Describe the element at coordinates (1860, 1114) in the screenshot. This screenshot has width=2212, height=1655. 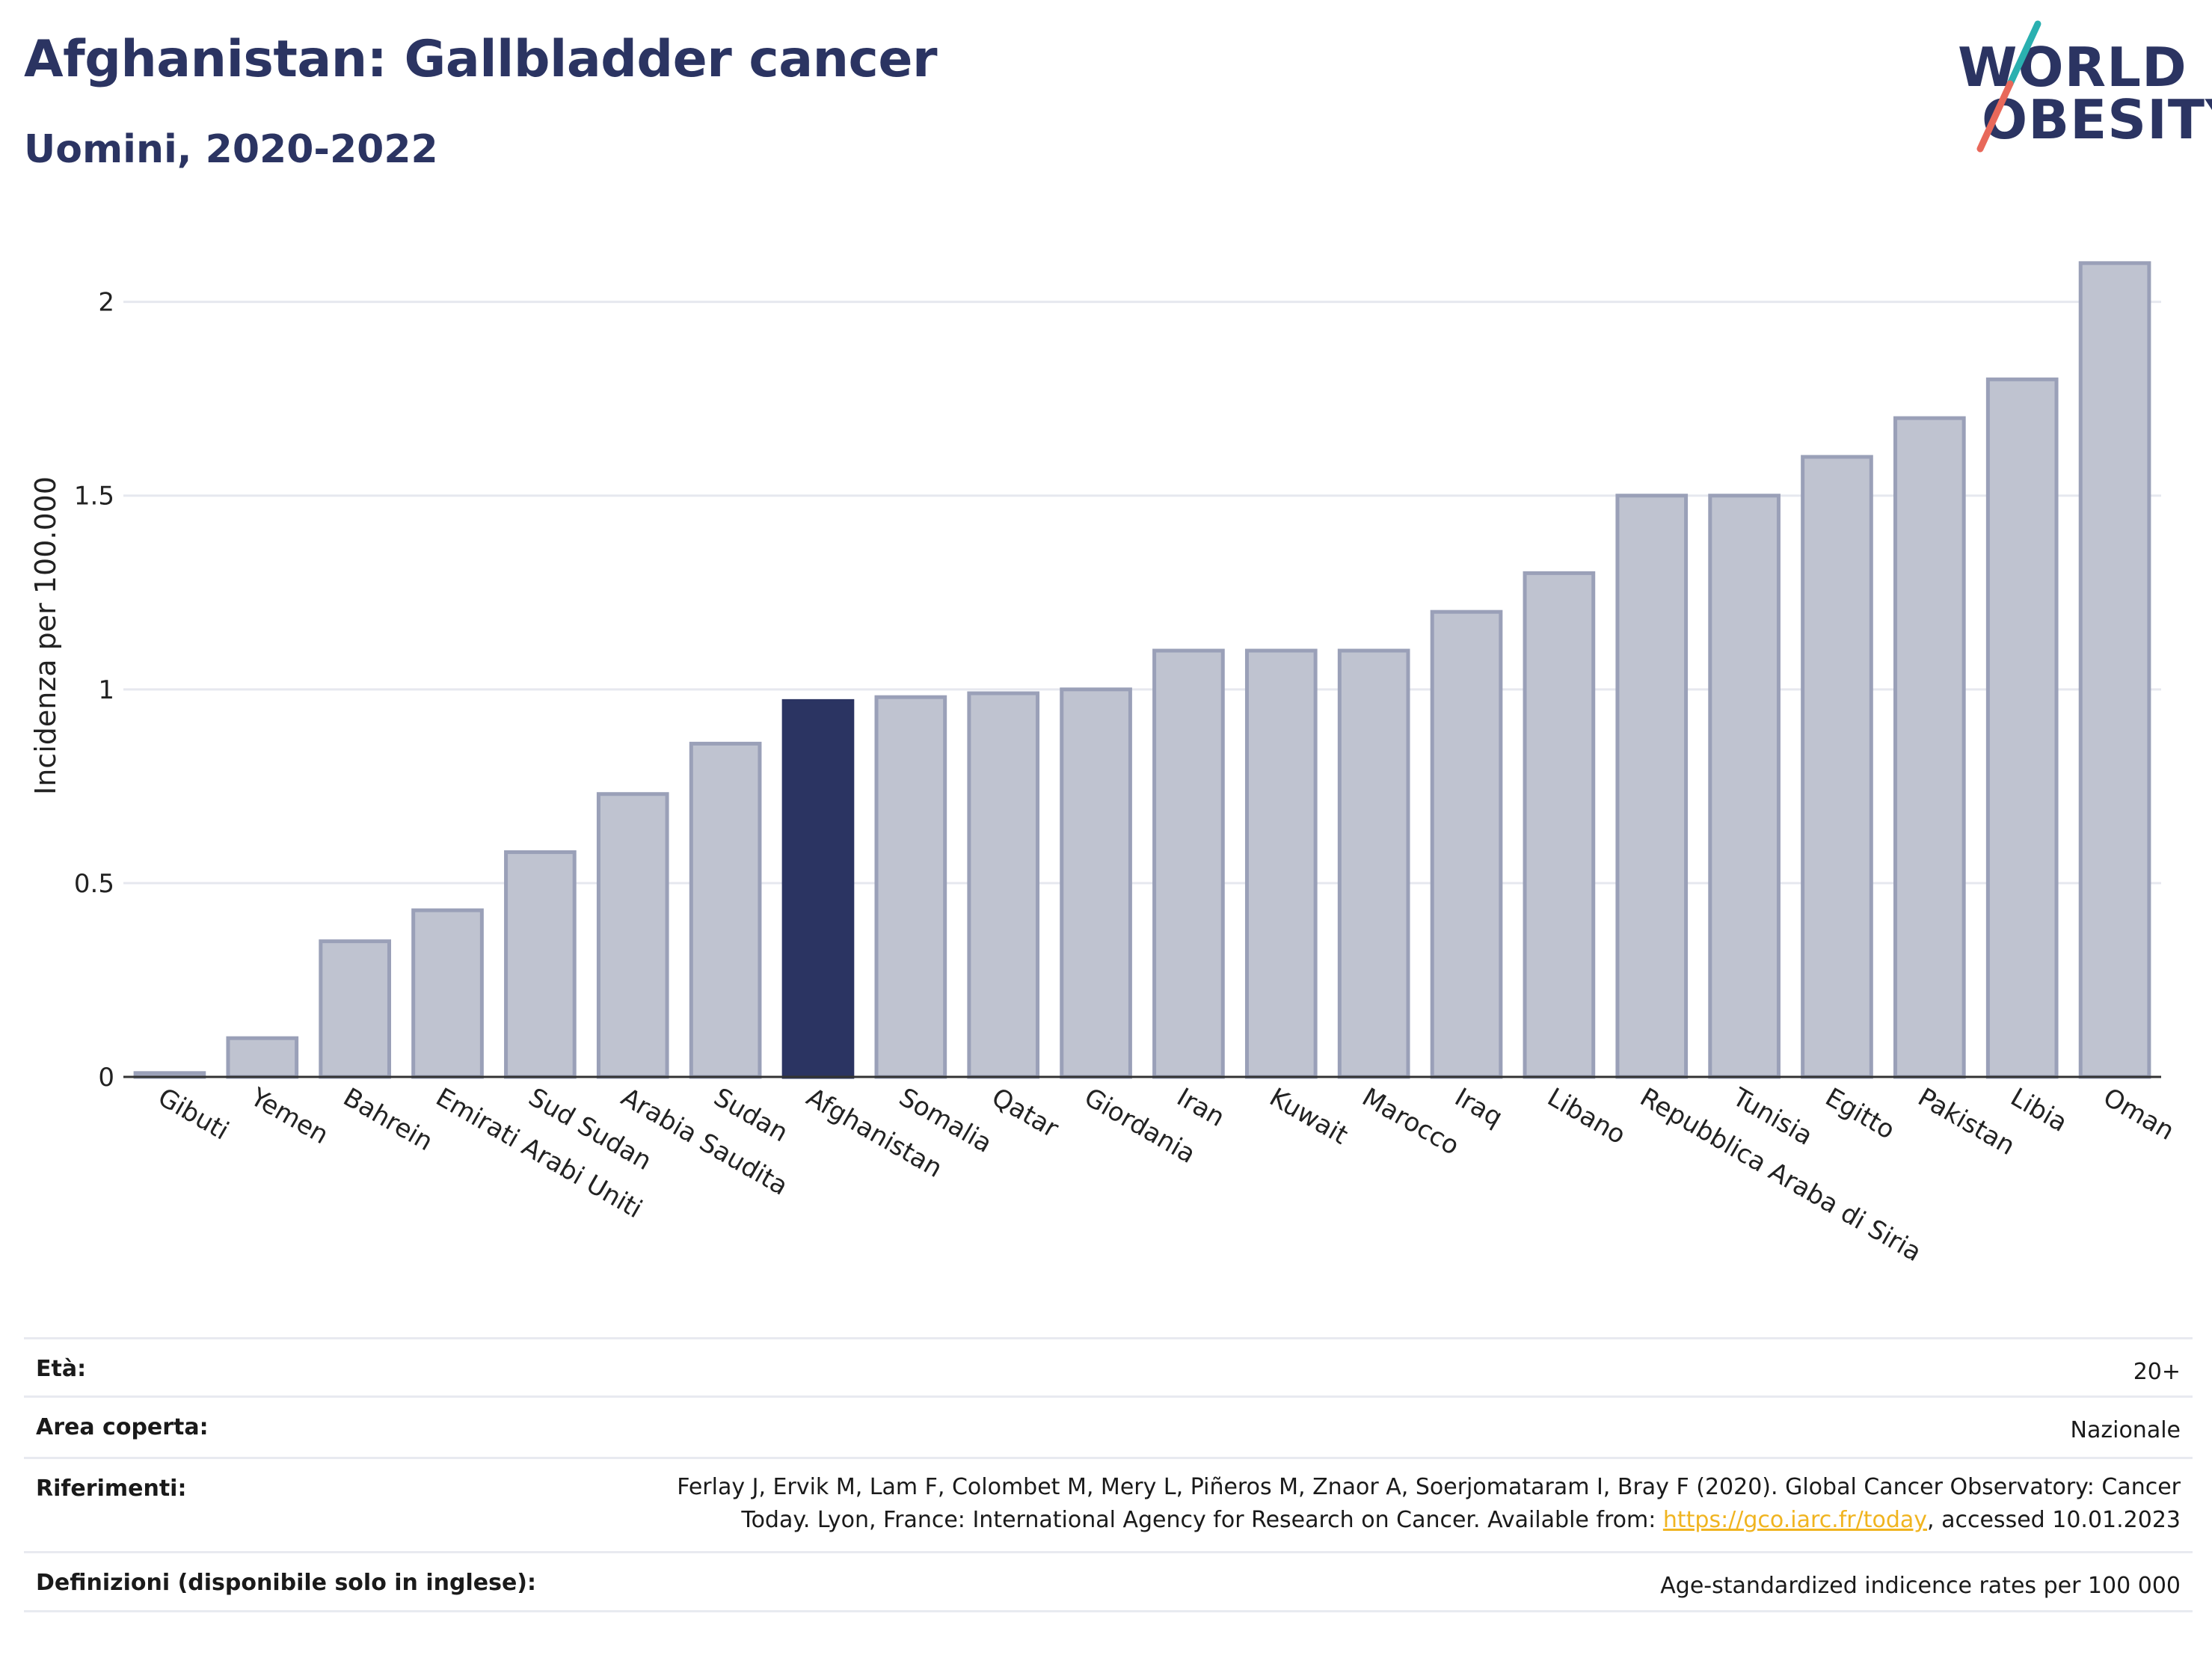
I see `x-tick-label: Egitto` at that location.